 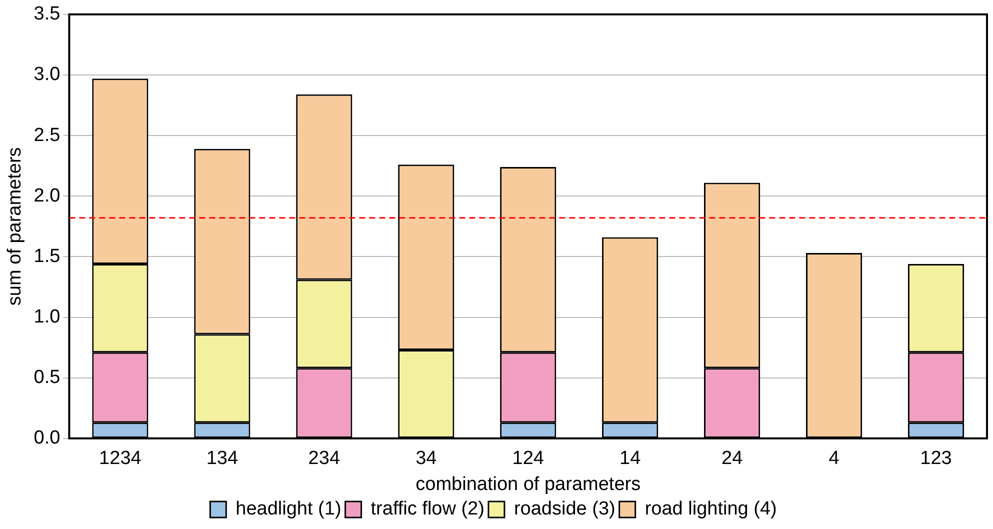 What do you see at coordinates (47, 14) in the screenshot?
I see `y-tick-label: 3.5` at bounding box center [47, 14].